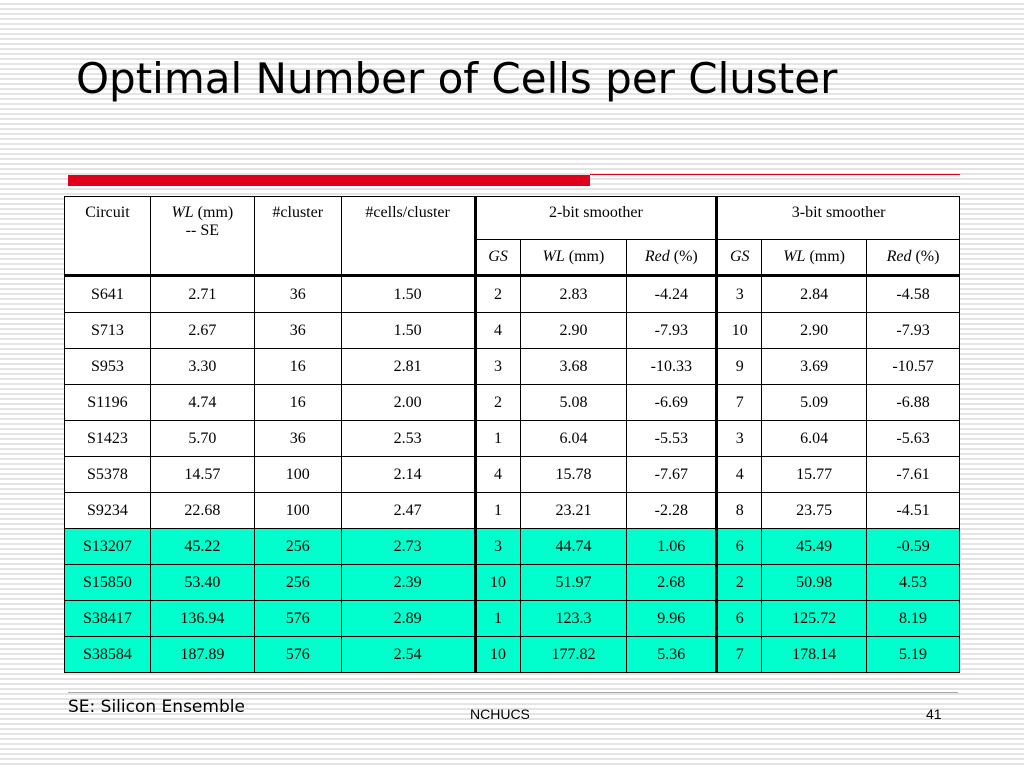  Describe the element at coordinates (739, 330) in the screenshot. I see `cell-3bit-gs: 10` at that location.